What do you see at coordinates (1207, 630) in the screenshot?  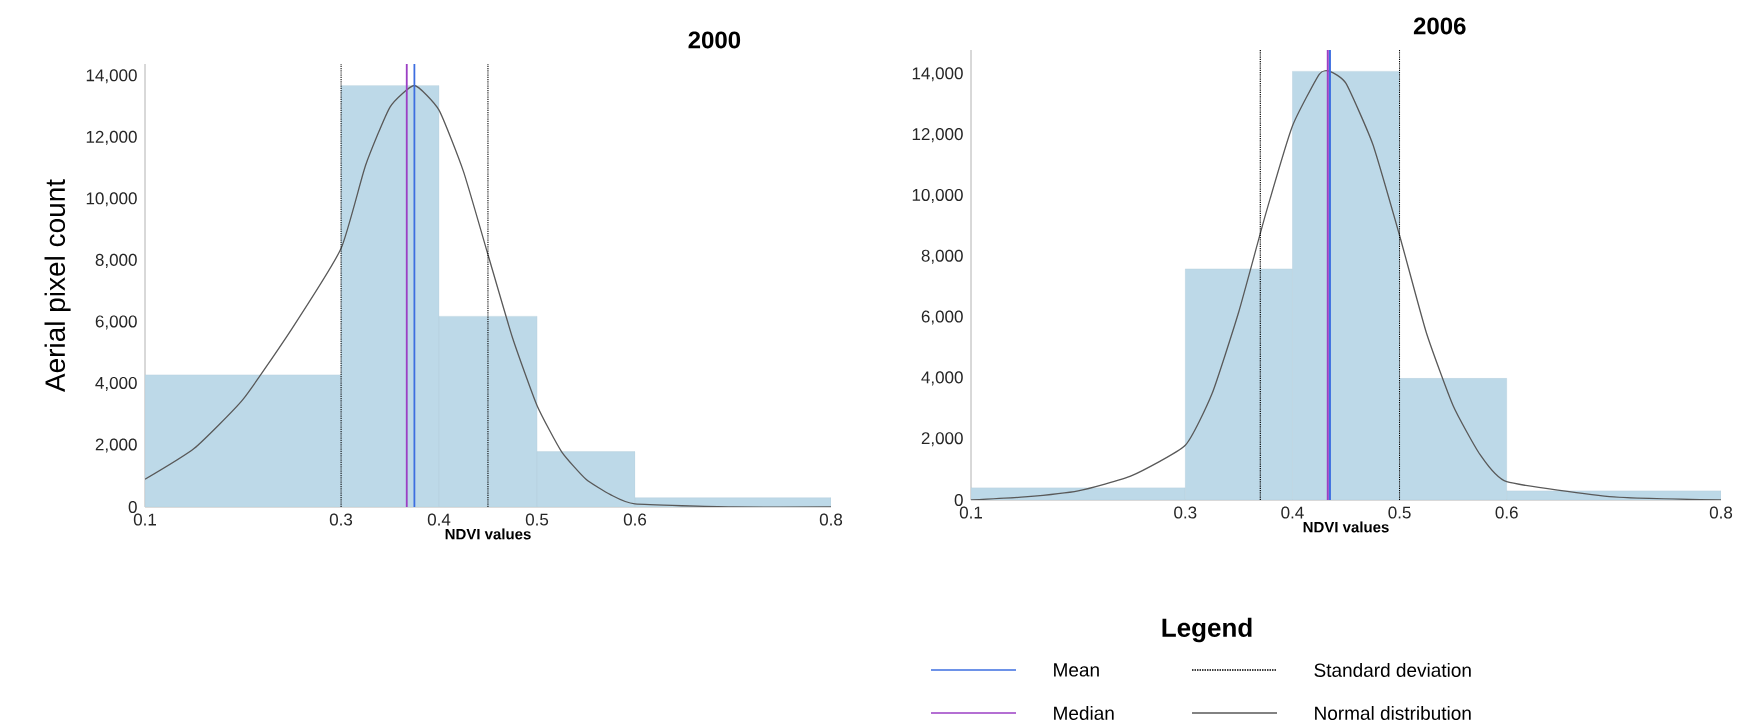 I see `legend-title: Legend` at bounding box center [1207, 630].